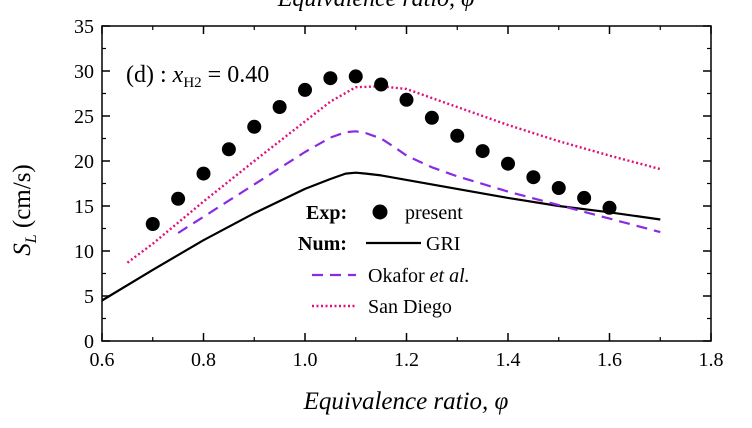 Image resolution: width=752 pixels, height=428 pixels. I want to click on y-axis-label-symbol: S, so click(22, 249).